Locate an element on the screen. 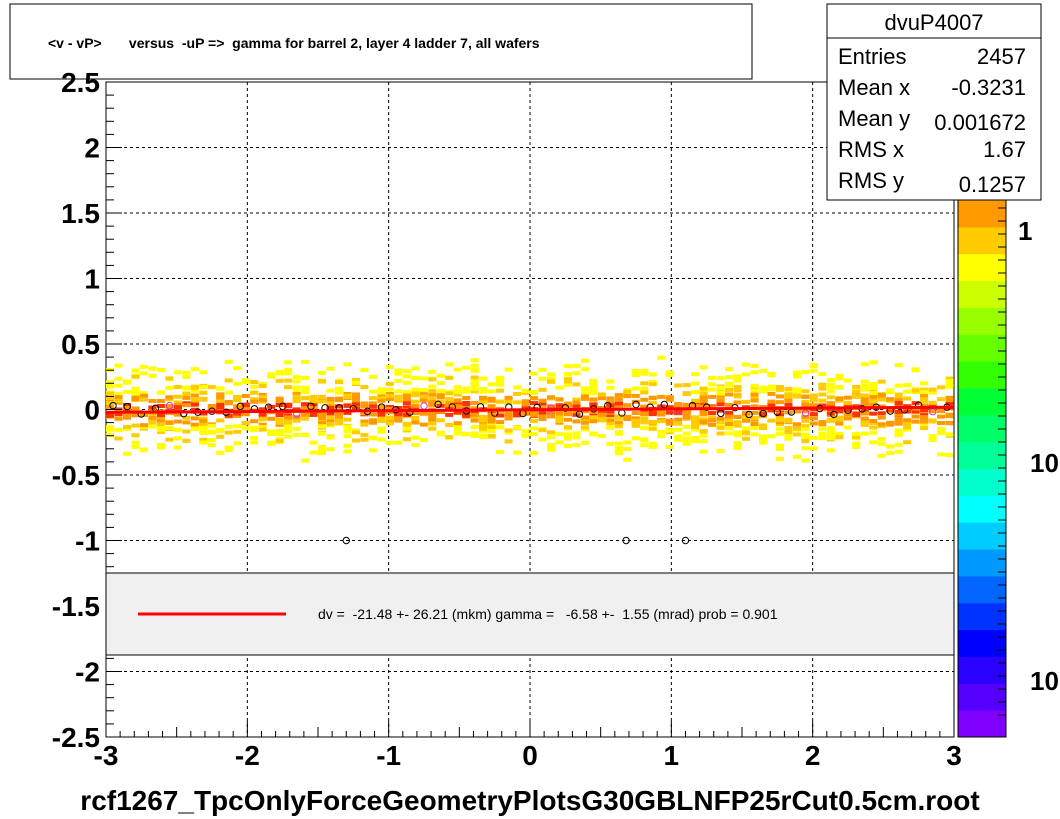 The image size is (1060, 819). y-tick-label: -2.5 is located at coordinates (76, 737).